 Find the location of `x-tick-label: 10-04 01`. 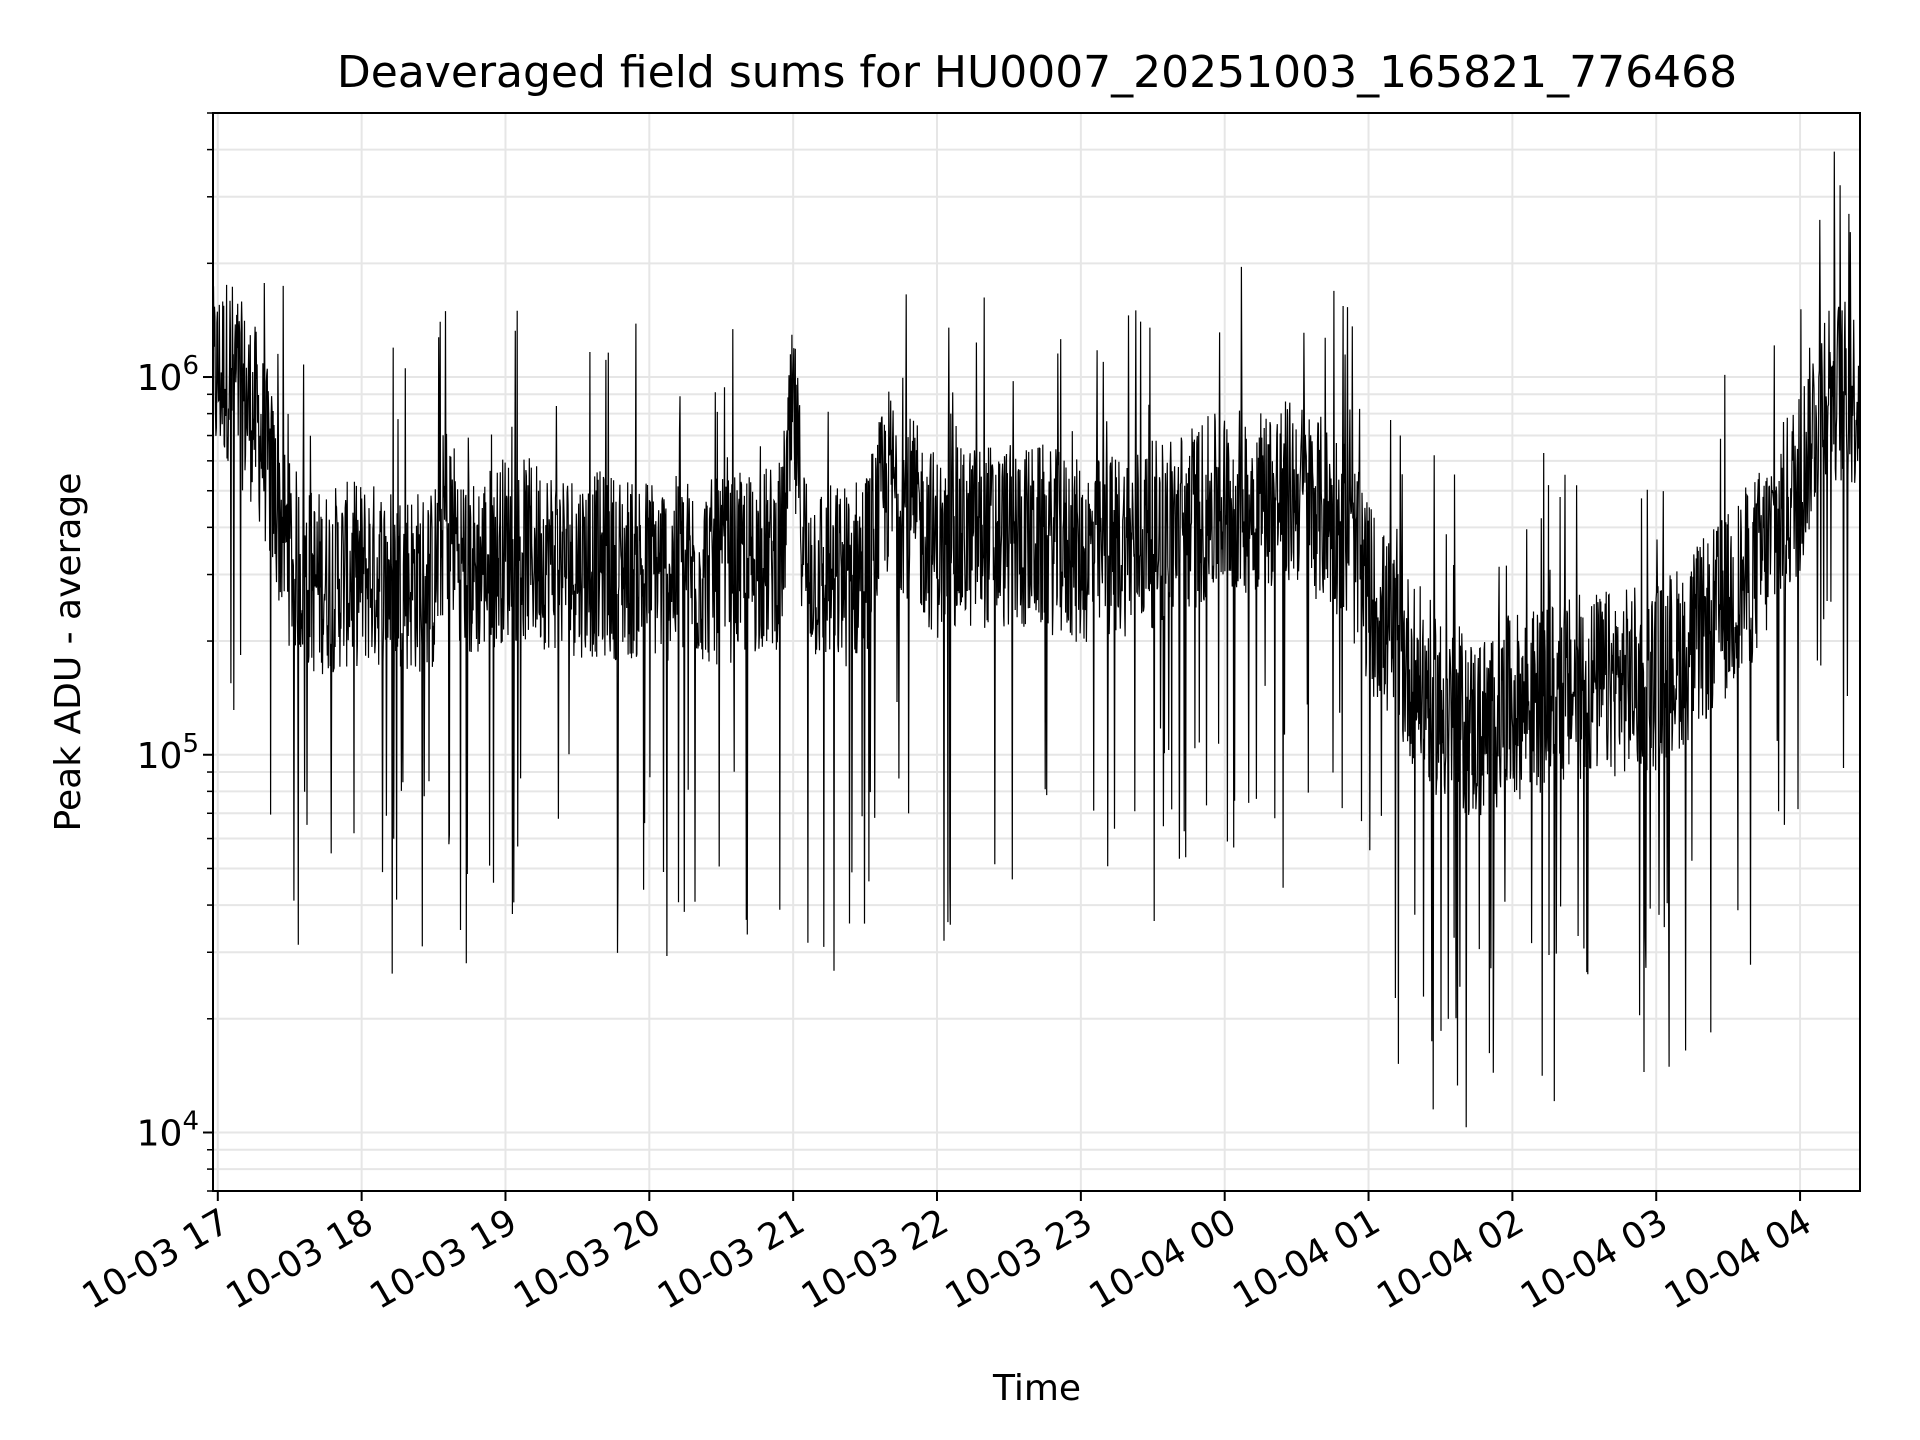

x-tick-label: 10-04 01 is located at coordinates (1306, 1259).